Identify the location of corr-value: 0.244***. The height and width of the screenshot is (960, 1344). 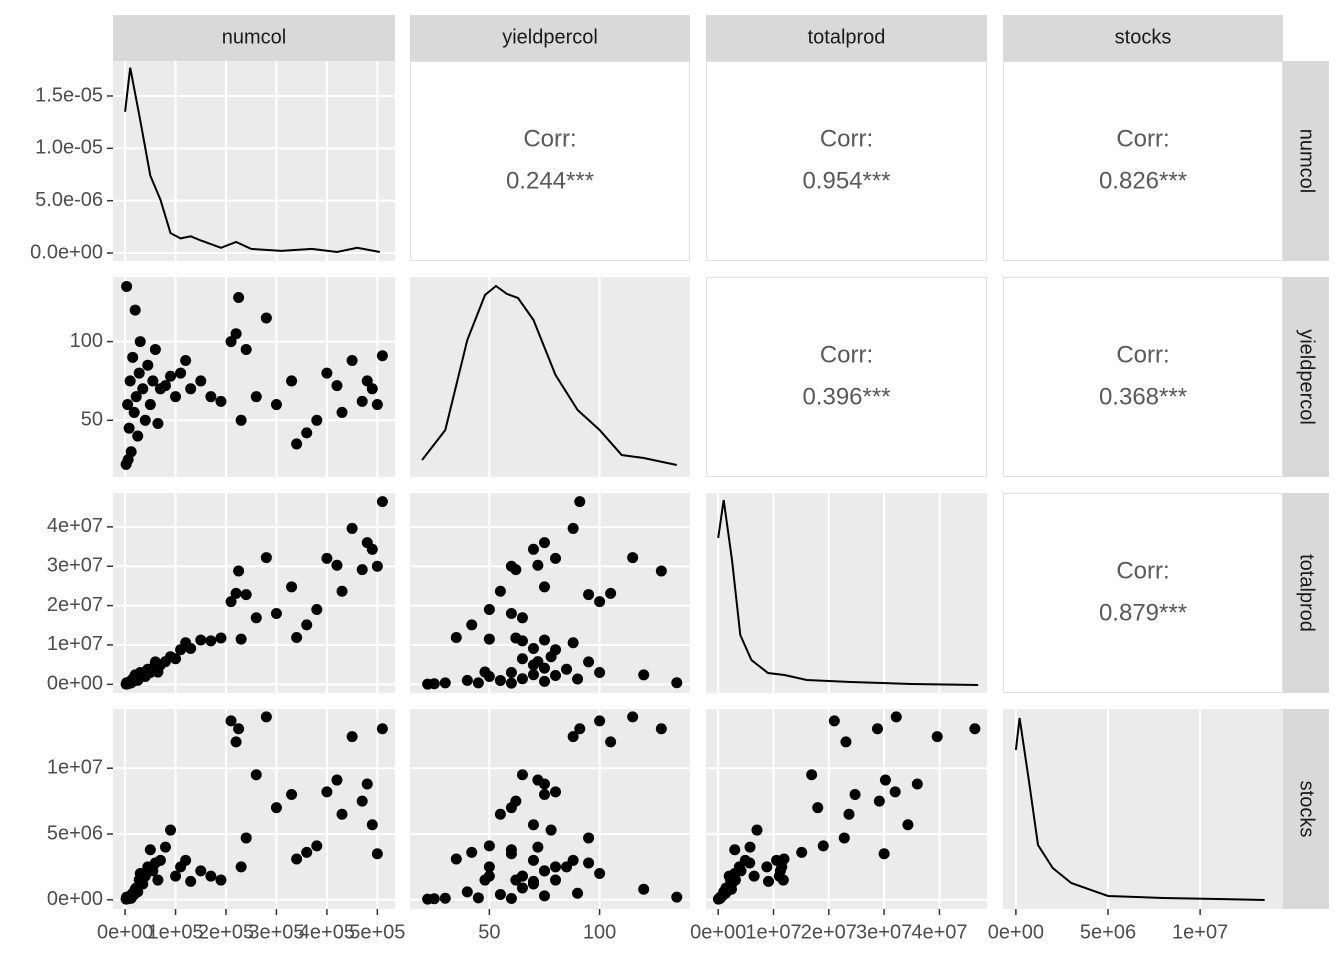
(550, 180).